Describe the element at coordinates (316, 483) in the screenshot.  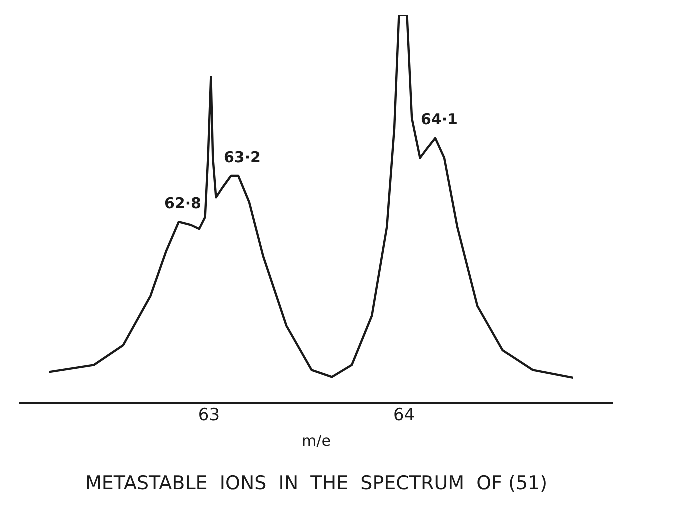
I see `text: METASTABLE IONS IN THE SPECTRUM OF (51)` at that location.